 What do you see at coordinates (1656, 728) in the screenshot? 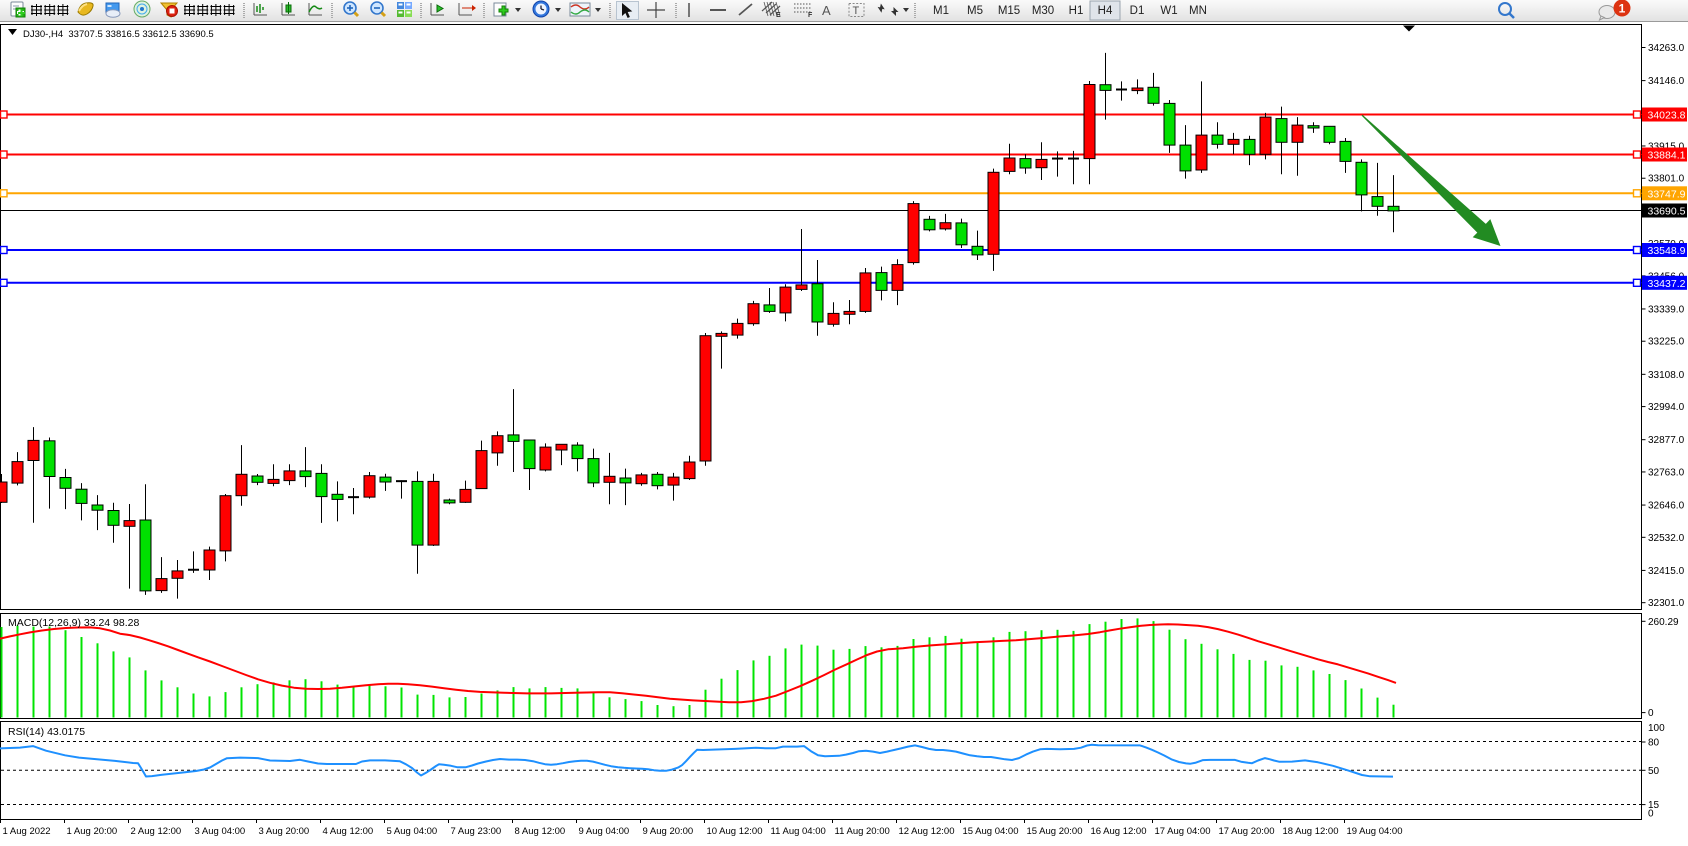
I see `svg-text: 100` at bounding box center [1656, 728].